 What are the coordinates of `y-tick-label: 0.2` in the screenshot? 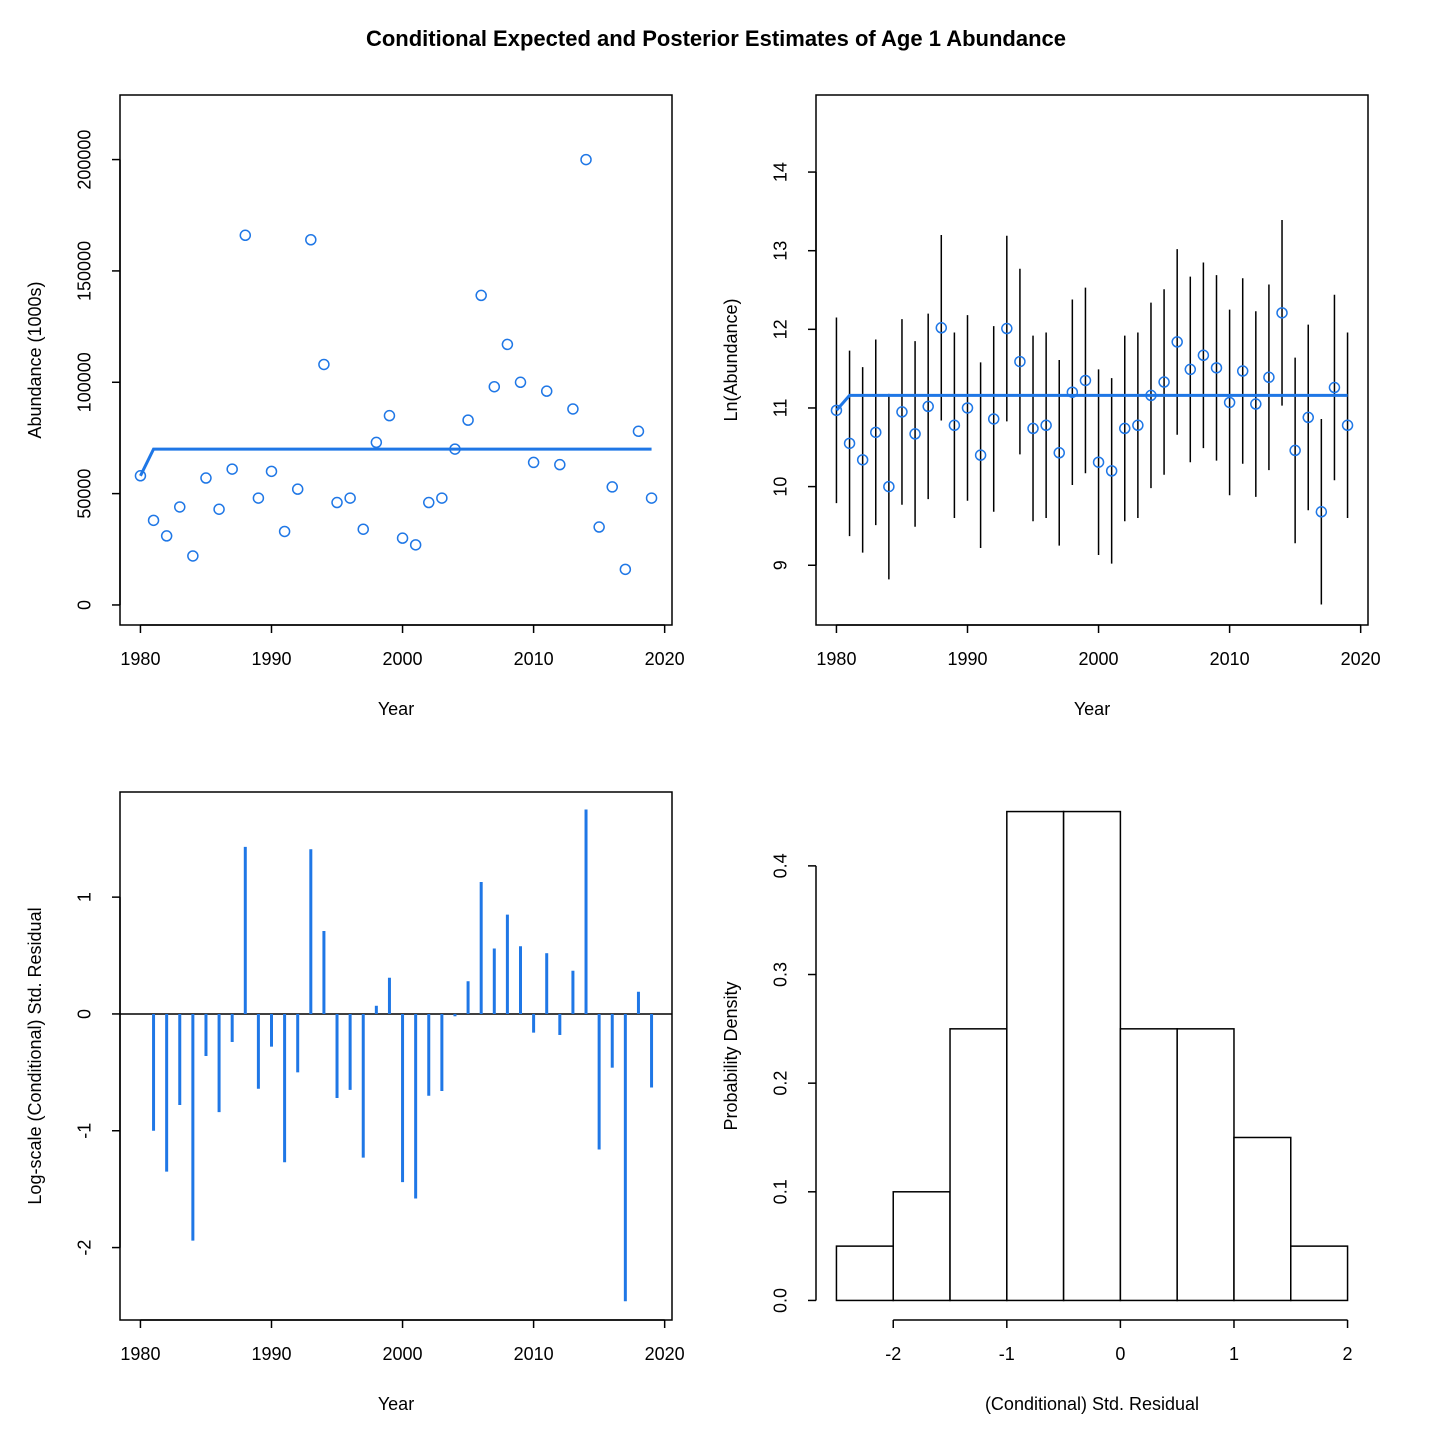 It's located at (781, 1083).